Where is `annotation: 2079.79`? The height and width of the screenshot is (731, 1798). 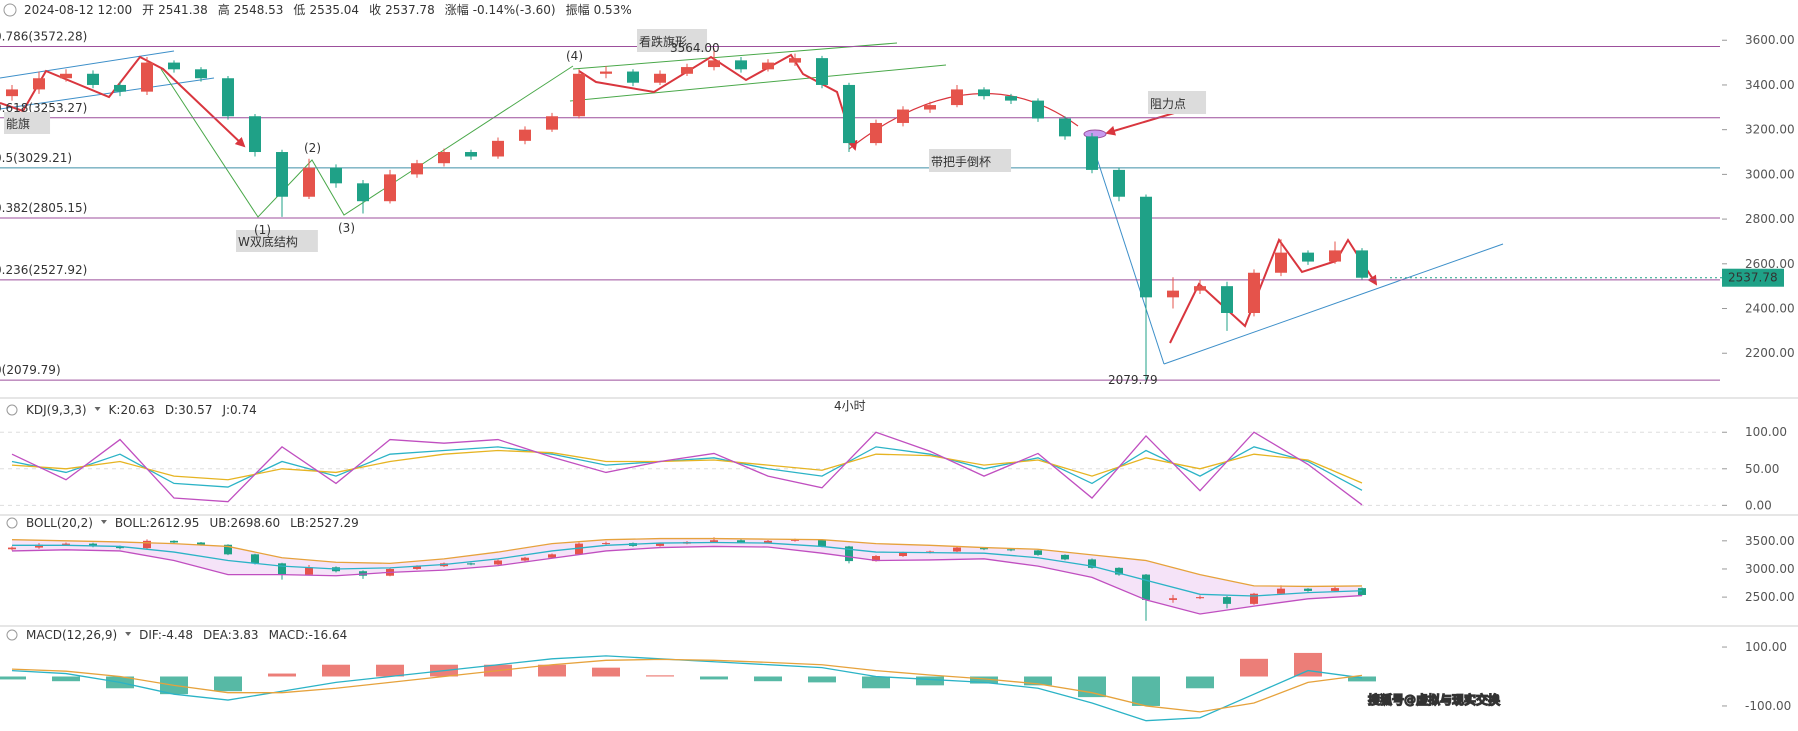 annotation: 2079.79 is located at coordinates (1133, 380).